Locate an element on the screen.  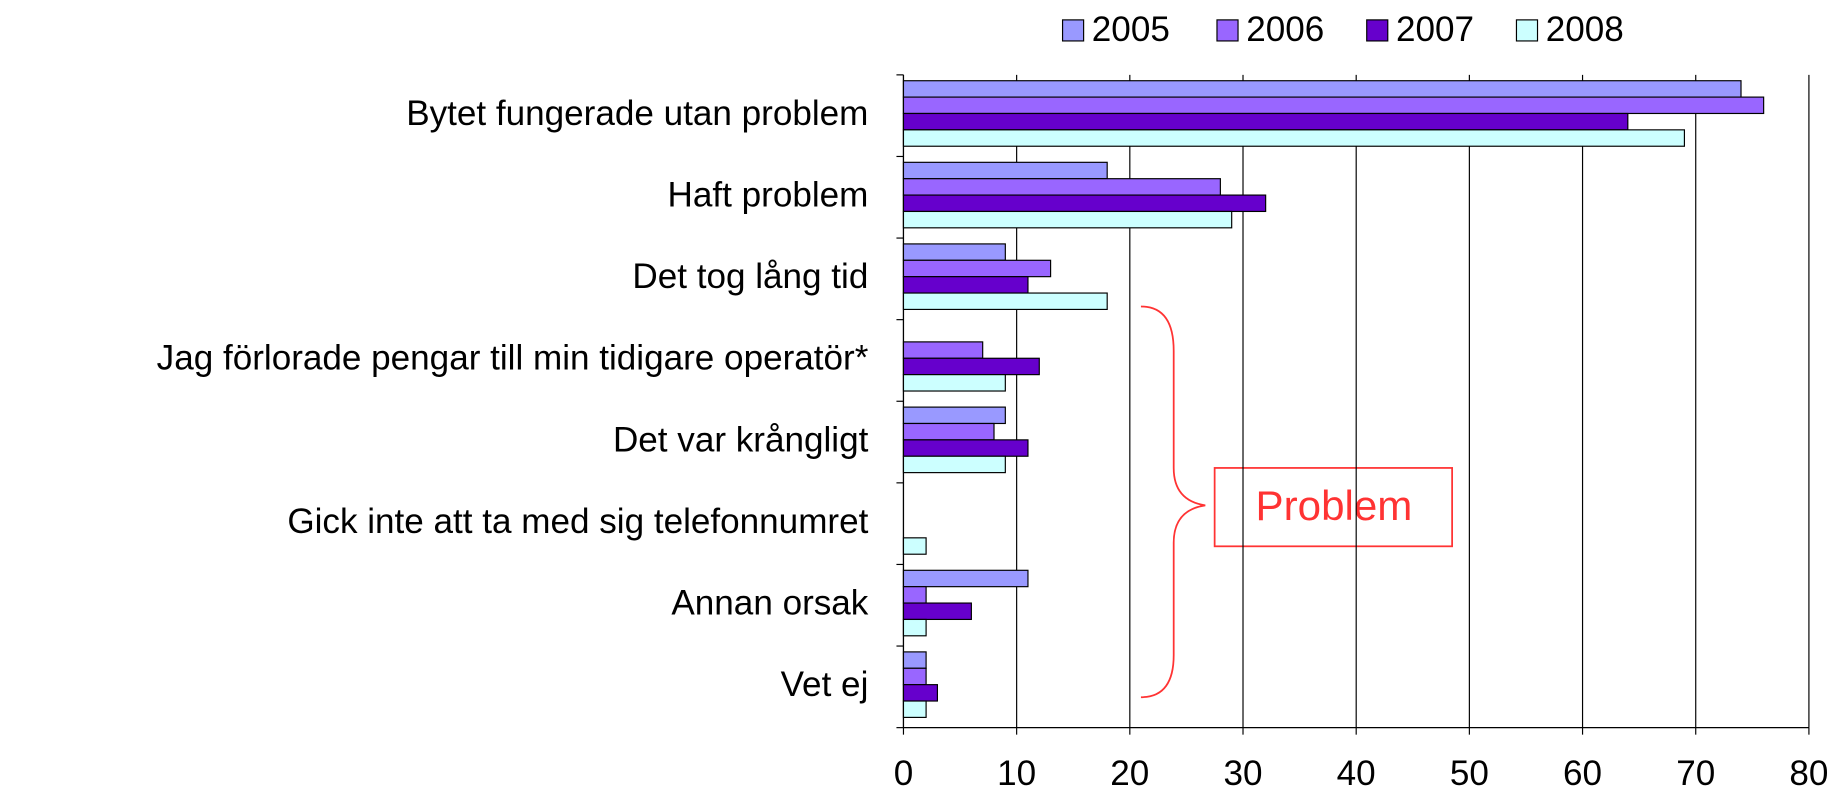
y-tick-label: Det tog lång tid is located at coordinates (750, 276).